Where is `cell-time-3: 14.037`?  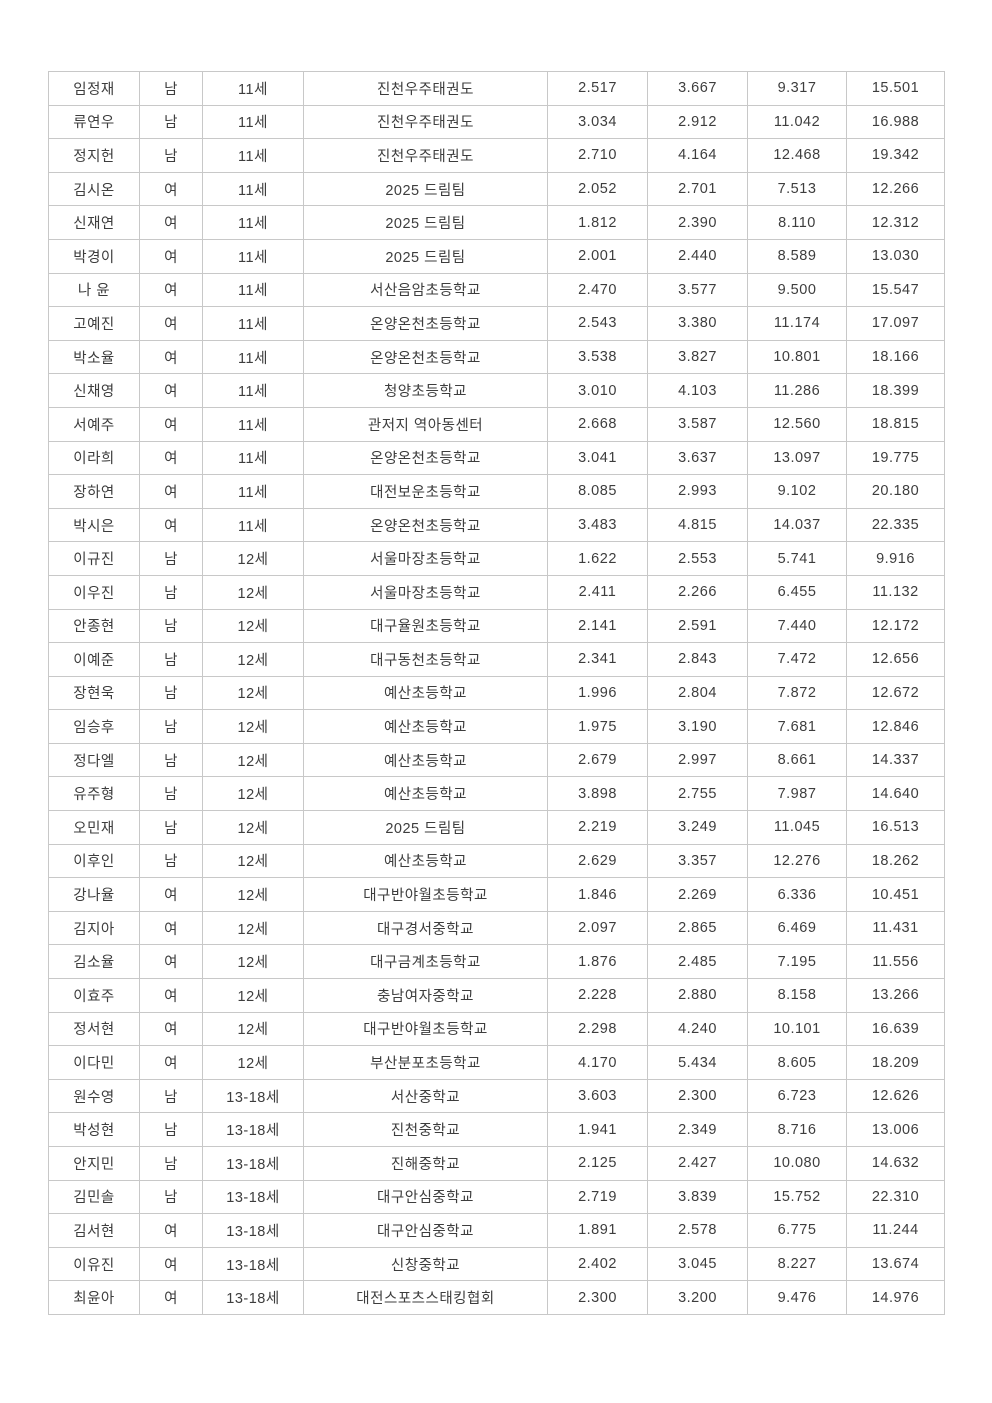 cell-time-3: 14.037 is located at coordinates (797, 525).